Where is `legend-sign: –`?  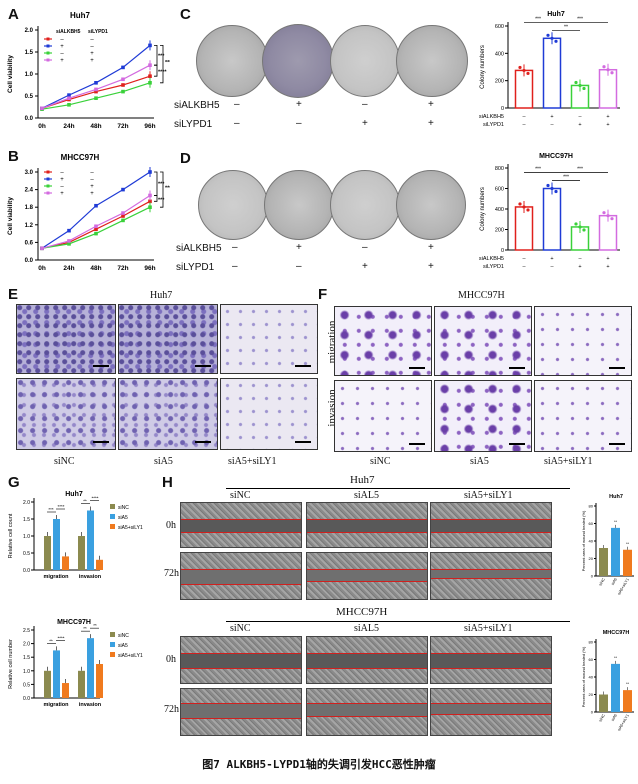 legend-sign: – is located at coordinates (92, 40).